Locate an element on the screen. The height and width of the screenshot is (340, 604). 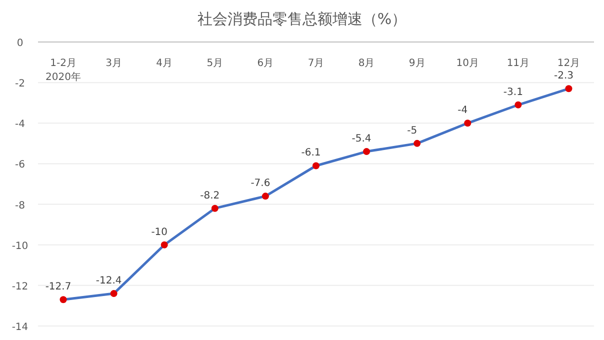
y-tick-label: -10 is located at coordinates (20, 246).